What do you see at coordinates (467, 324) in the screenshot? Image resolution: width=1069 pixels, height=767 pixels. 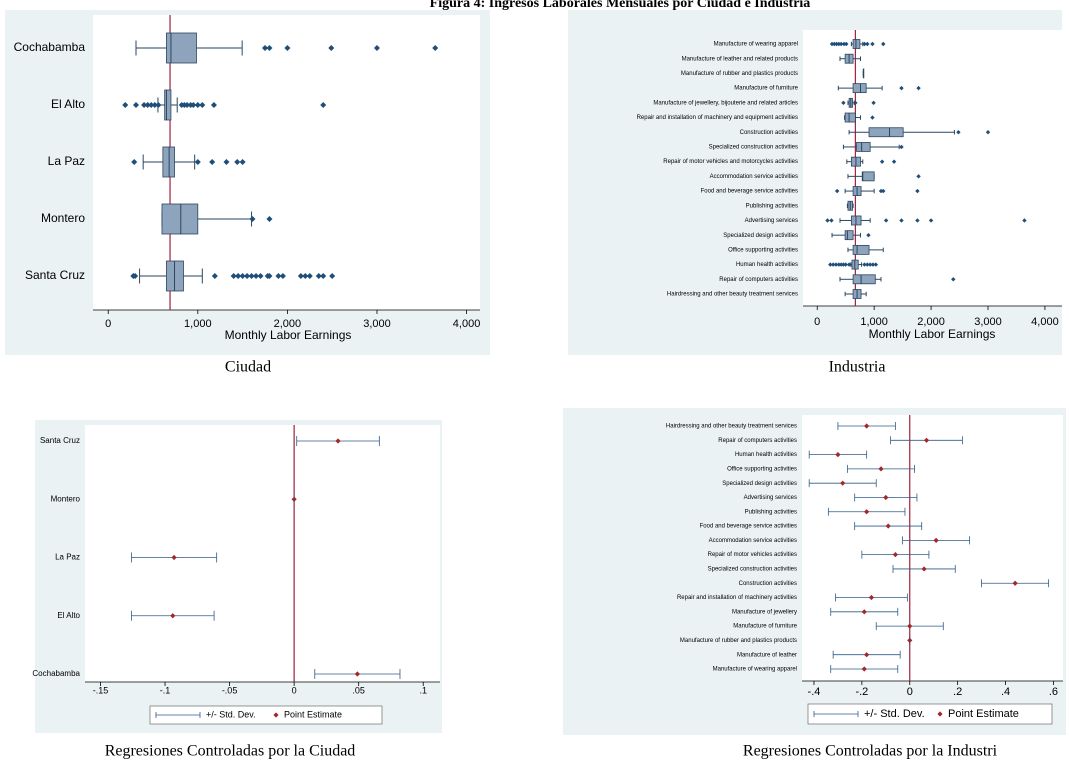 I see `x-tick-label: 4,000` at bounding box center [467, 324].